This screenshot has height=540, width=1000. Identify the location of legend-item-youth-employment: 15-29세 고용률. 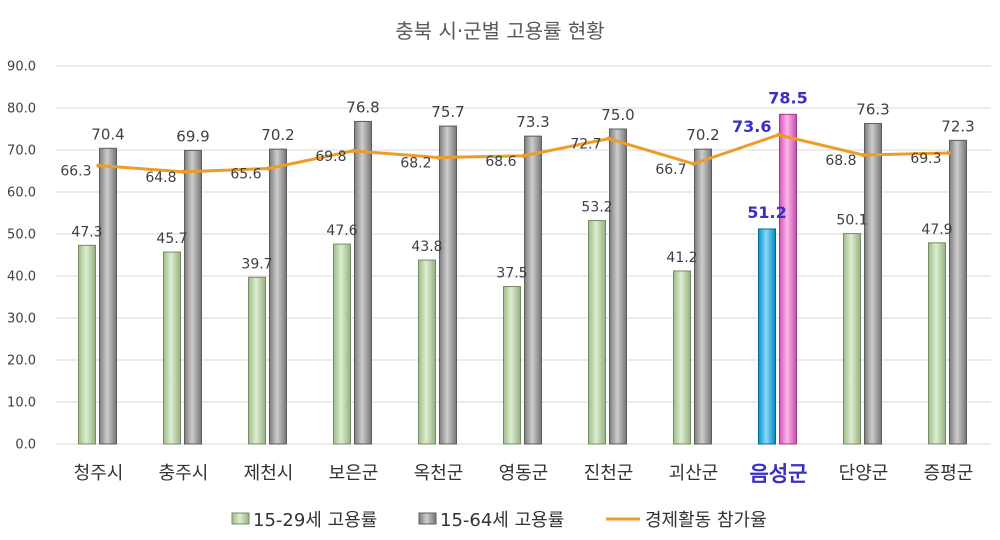
(304, 520).